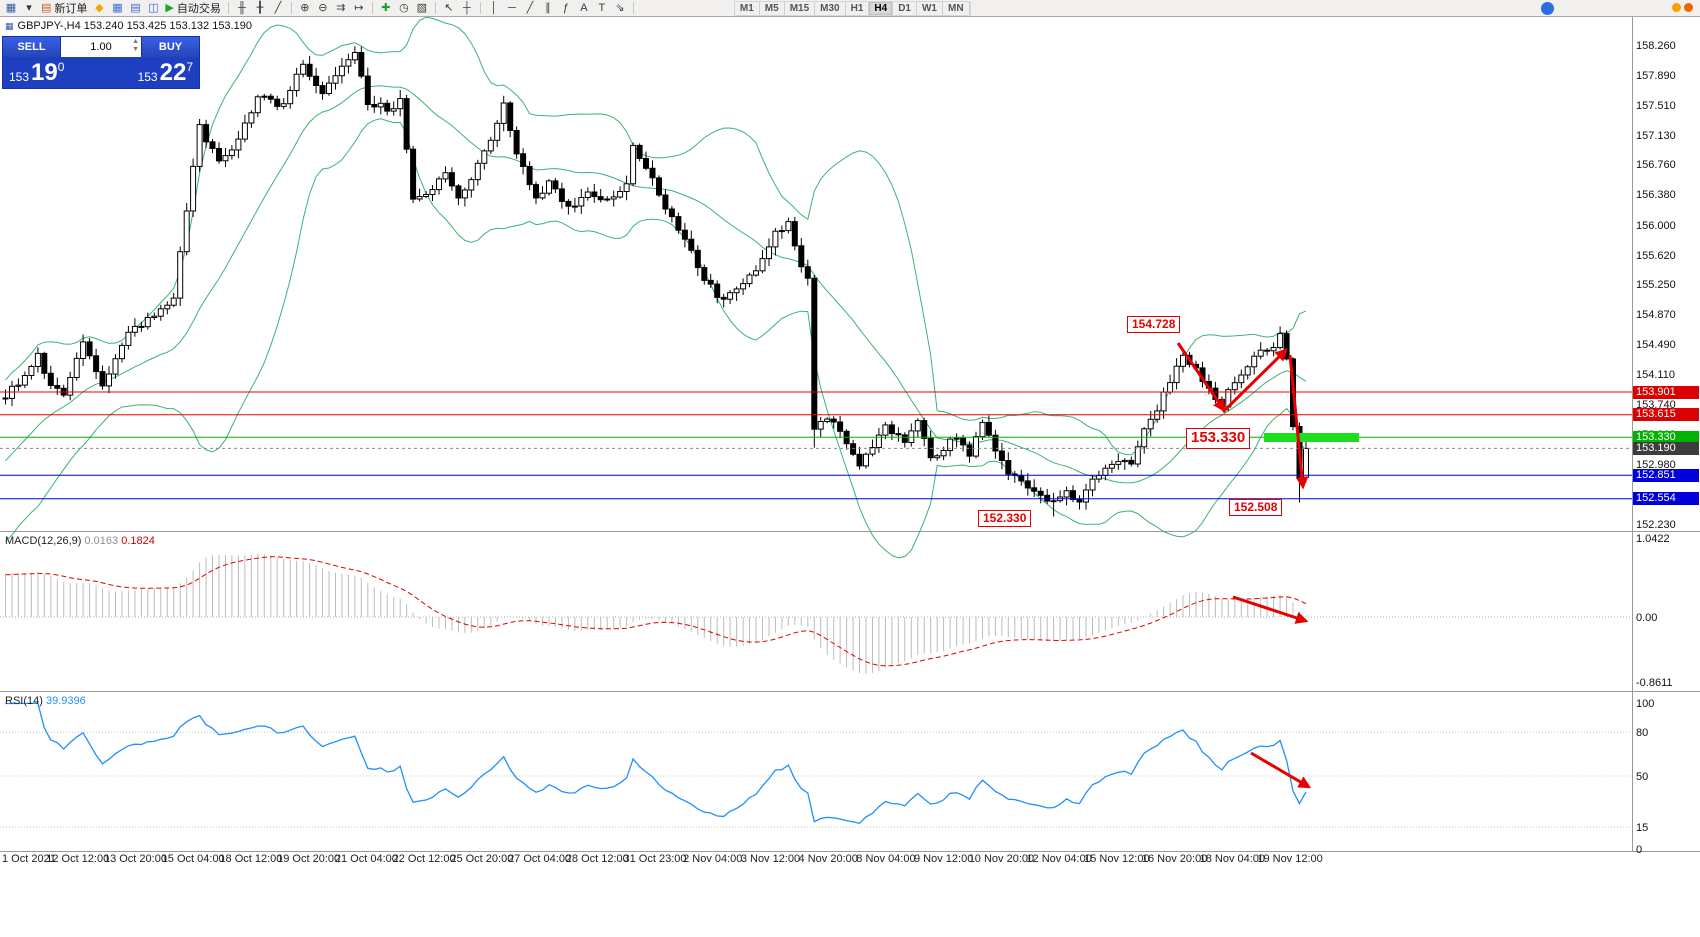 The height and width of the screenshot is (937, 1700). What do you see at coordinates (251, 859) in the screenshot?
I see `time-axis-label: 18 Oct 12:00` at bounding box center [251, 859].